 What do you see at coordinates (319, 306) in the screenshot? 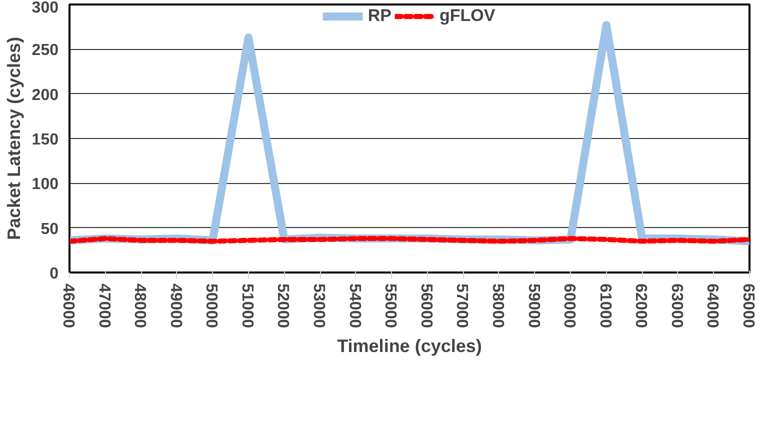
I see `x-tick-label: 53000` at bounding box center [319, 306].